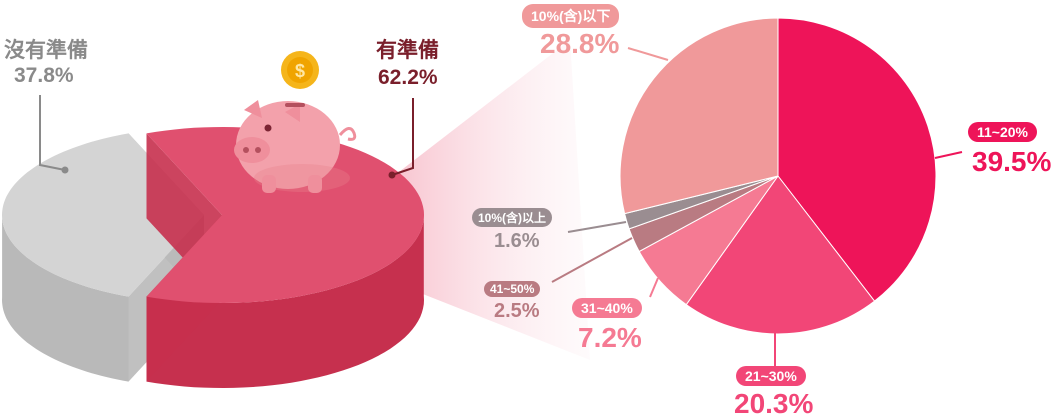 The image size is (1058, 420). Describe the element at coordinates (597, 227) in the screenshot. I see `leader-over10` at that location.